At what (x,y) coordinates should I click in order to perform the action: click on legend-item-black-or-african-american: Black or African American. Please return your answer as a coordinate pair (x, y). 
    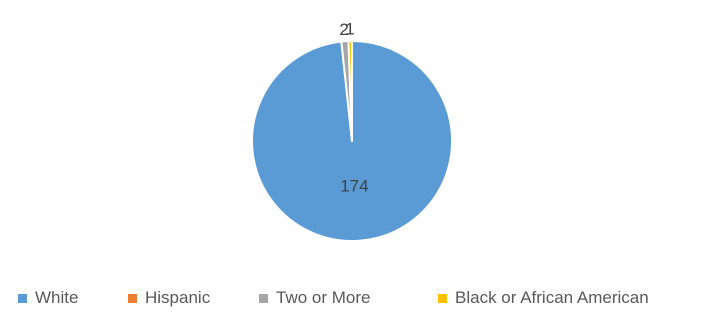
    Looking at the image, I should click on (543, 298).